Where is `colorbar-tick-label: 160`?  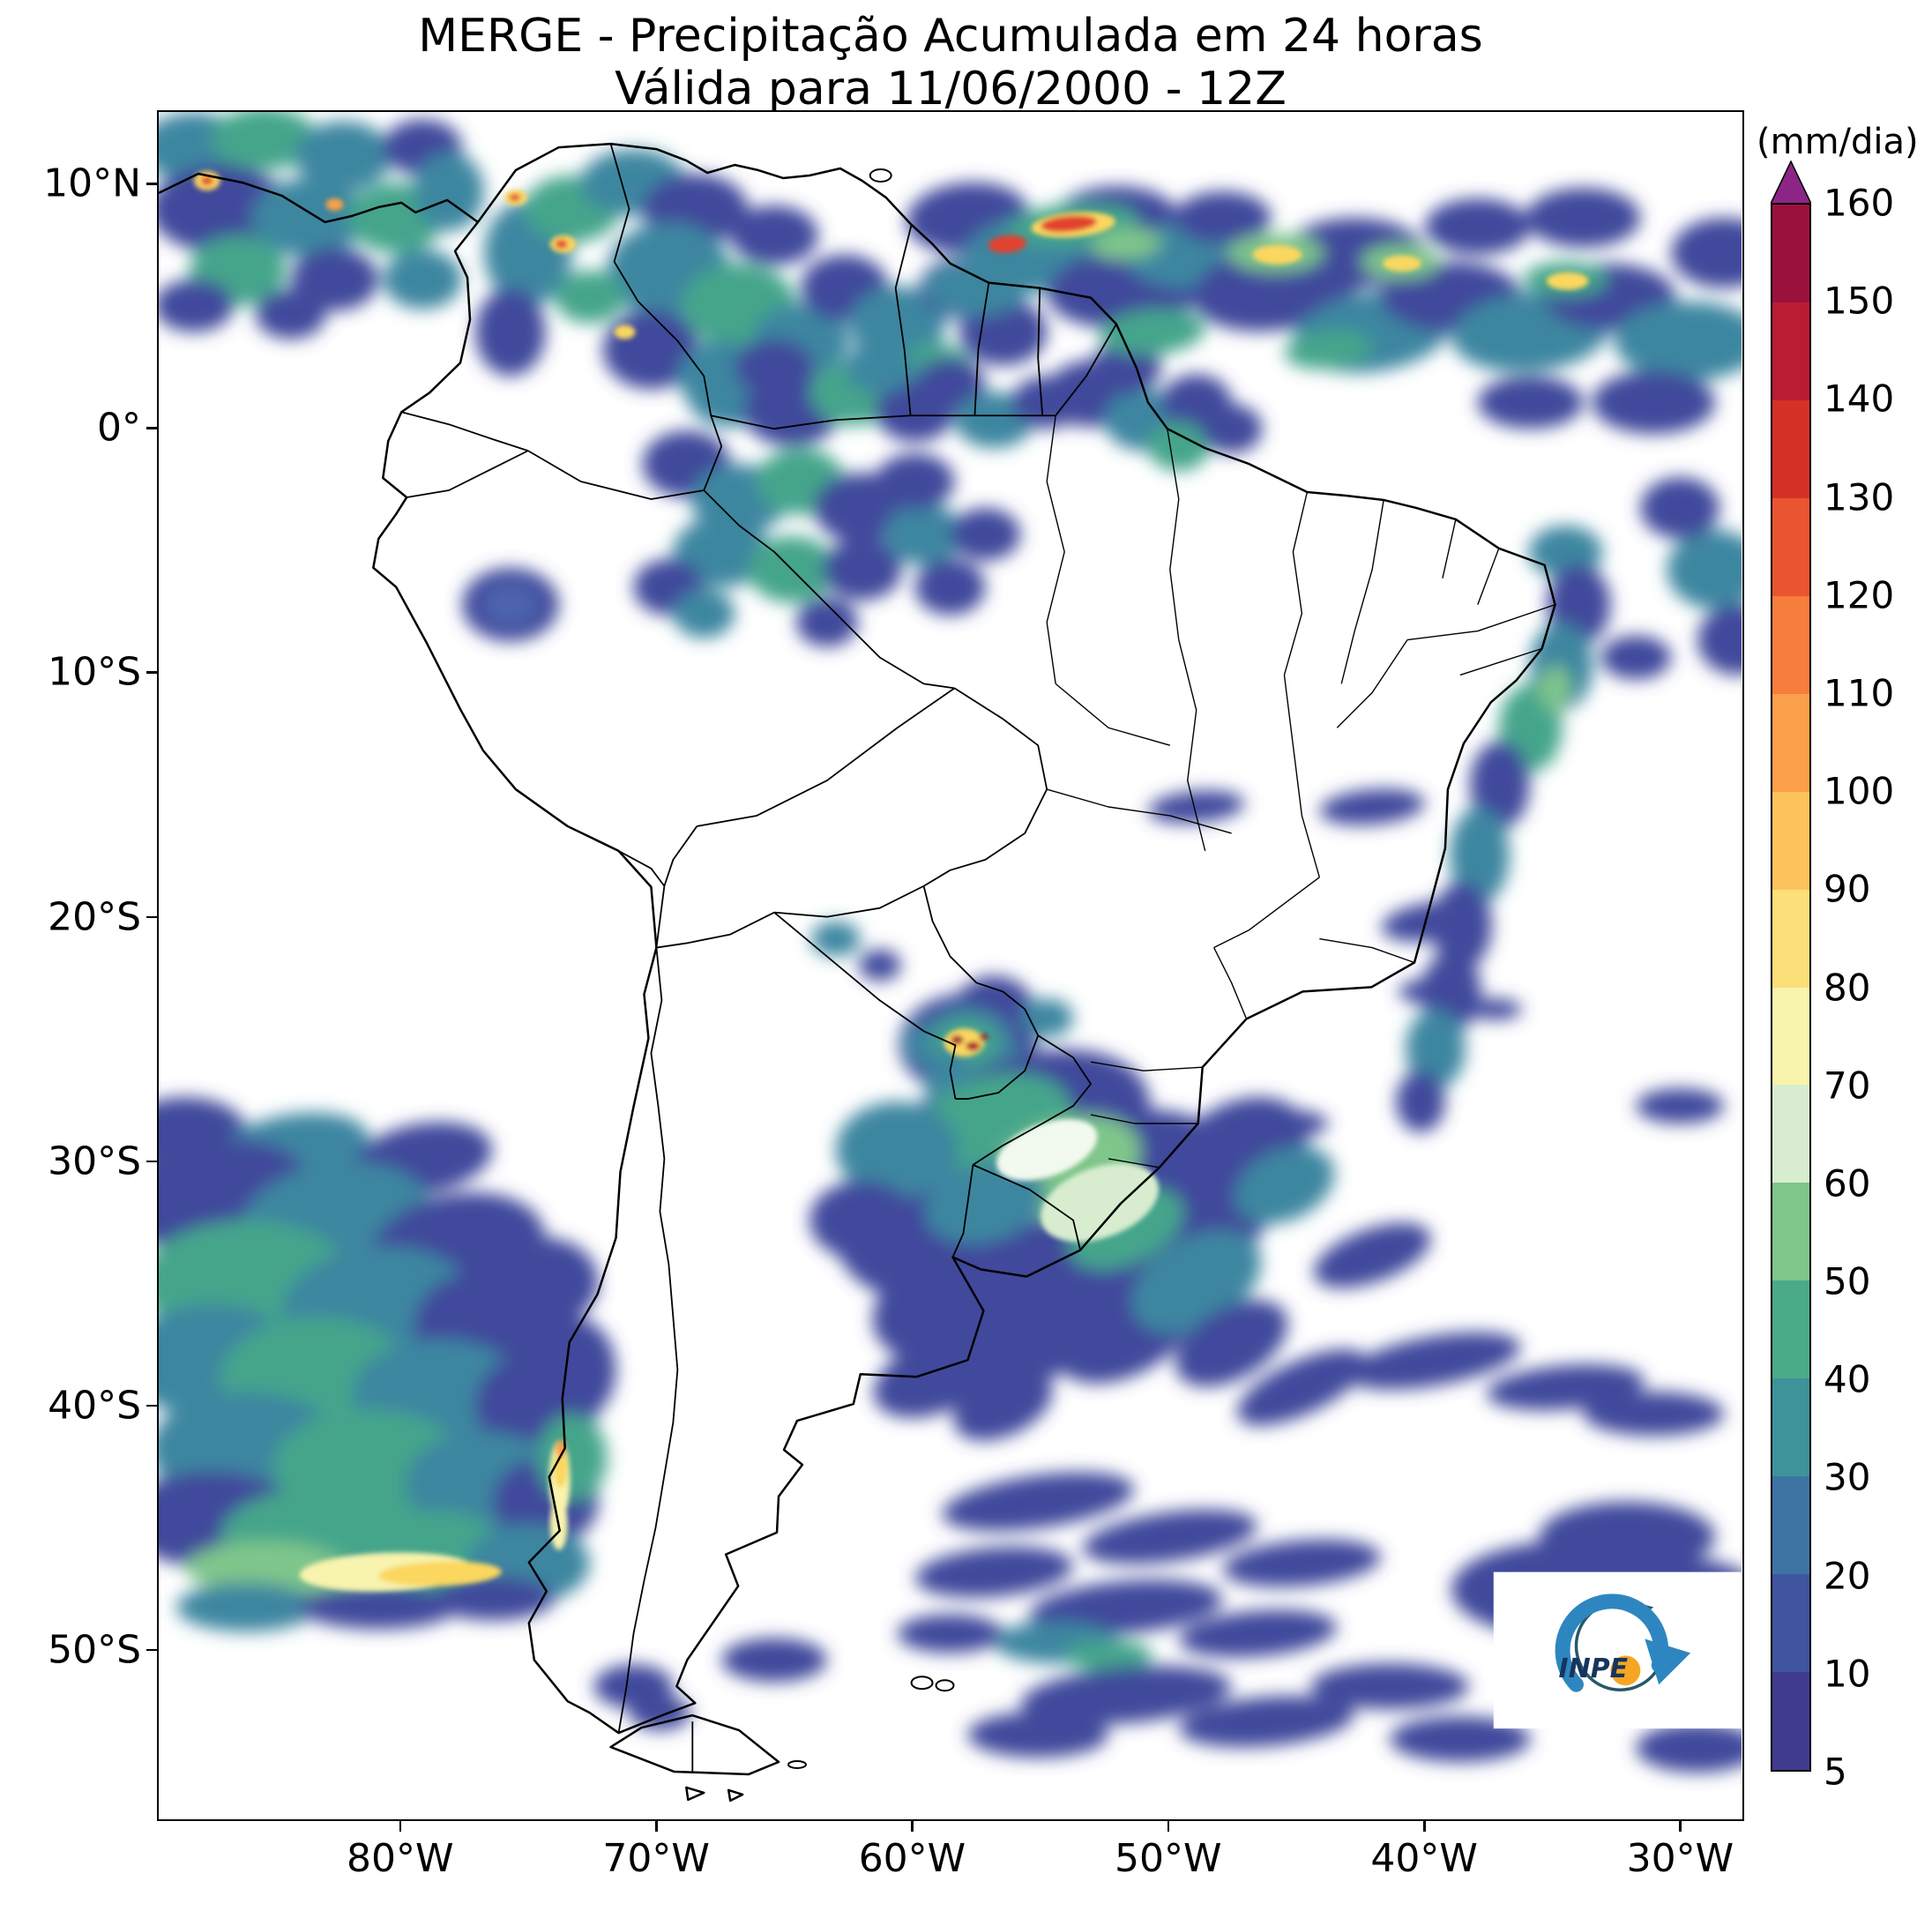 colorbar-tick-label: 160 is located at coordinates (1859, 203).